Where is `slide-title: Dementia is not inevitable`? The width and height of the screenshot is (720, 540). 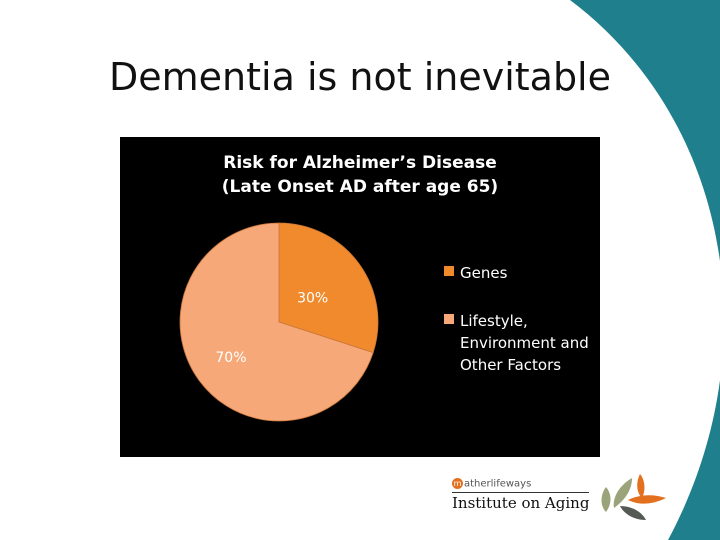 slide-title: Dementia is not inevitable is located at coordinates (360, 77).